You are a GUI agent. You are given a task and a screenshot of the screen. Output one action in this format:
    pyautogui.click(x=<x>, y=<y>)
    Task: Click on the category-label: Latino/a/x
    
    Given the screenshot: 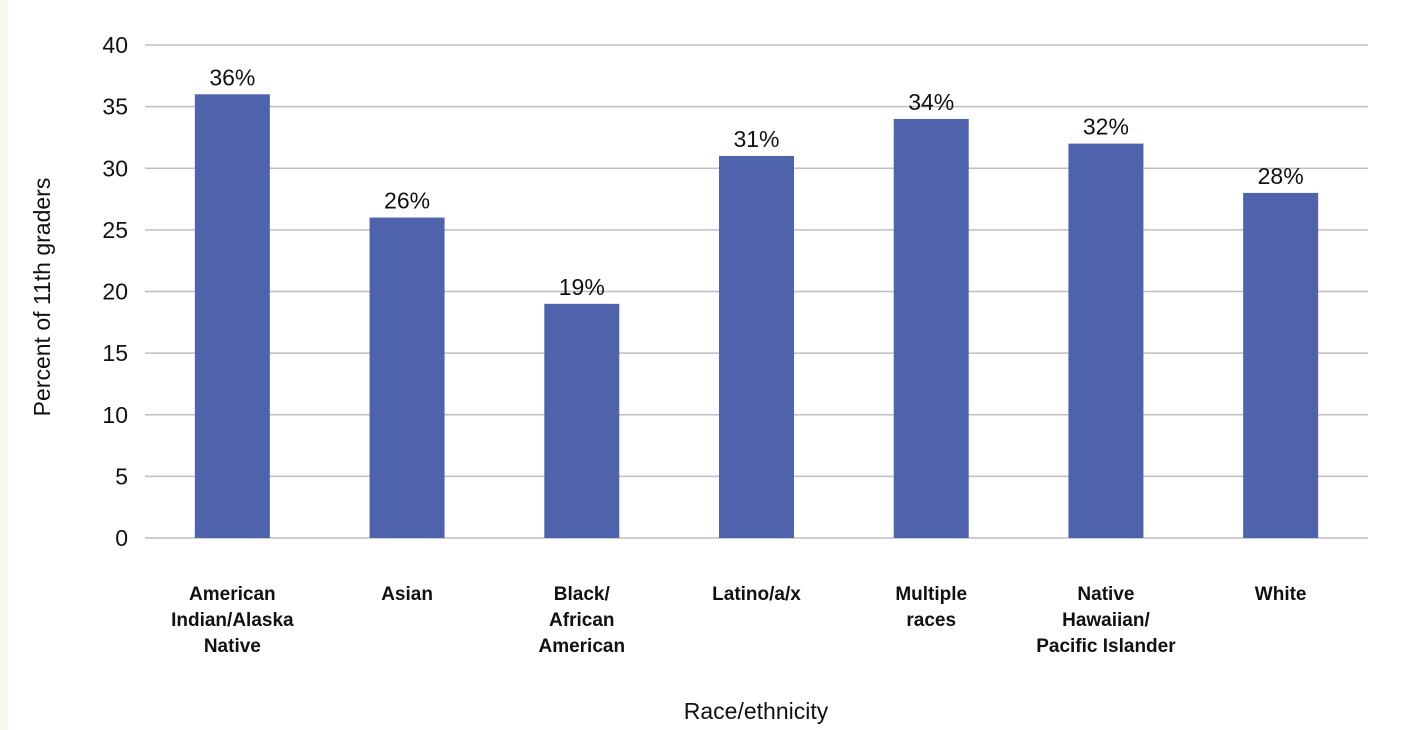 What is the action you would take?
    pyautogui.click(x=756, y=594)
    